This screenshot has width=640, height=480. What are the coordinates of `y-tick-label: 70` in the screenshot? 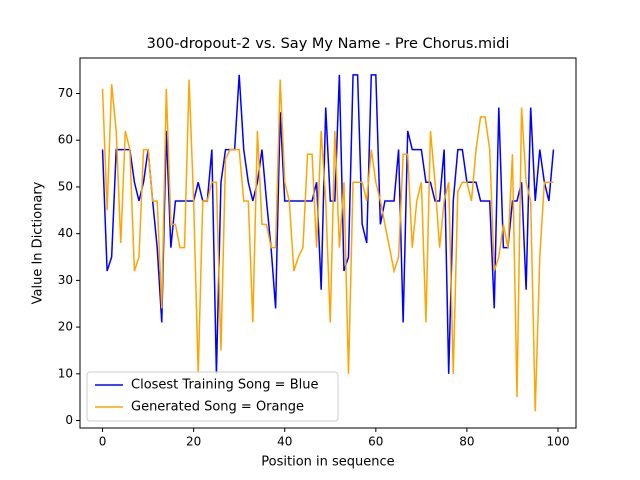 It's located at (65, 93).